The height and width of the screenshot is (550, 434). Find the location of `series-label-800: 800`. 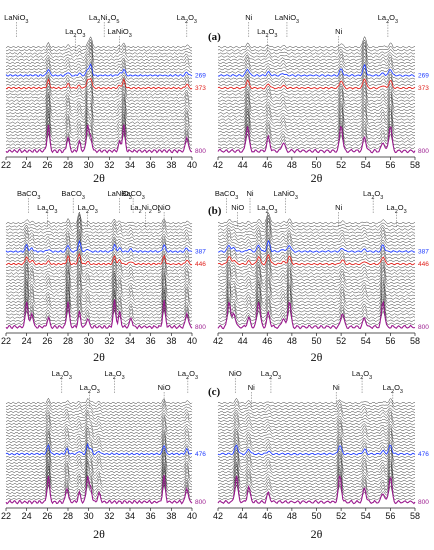

series-label-800: 800 is located at coordinates (200, 151).